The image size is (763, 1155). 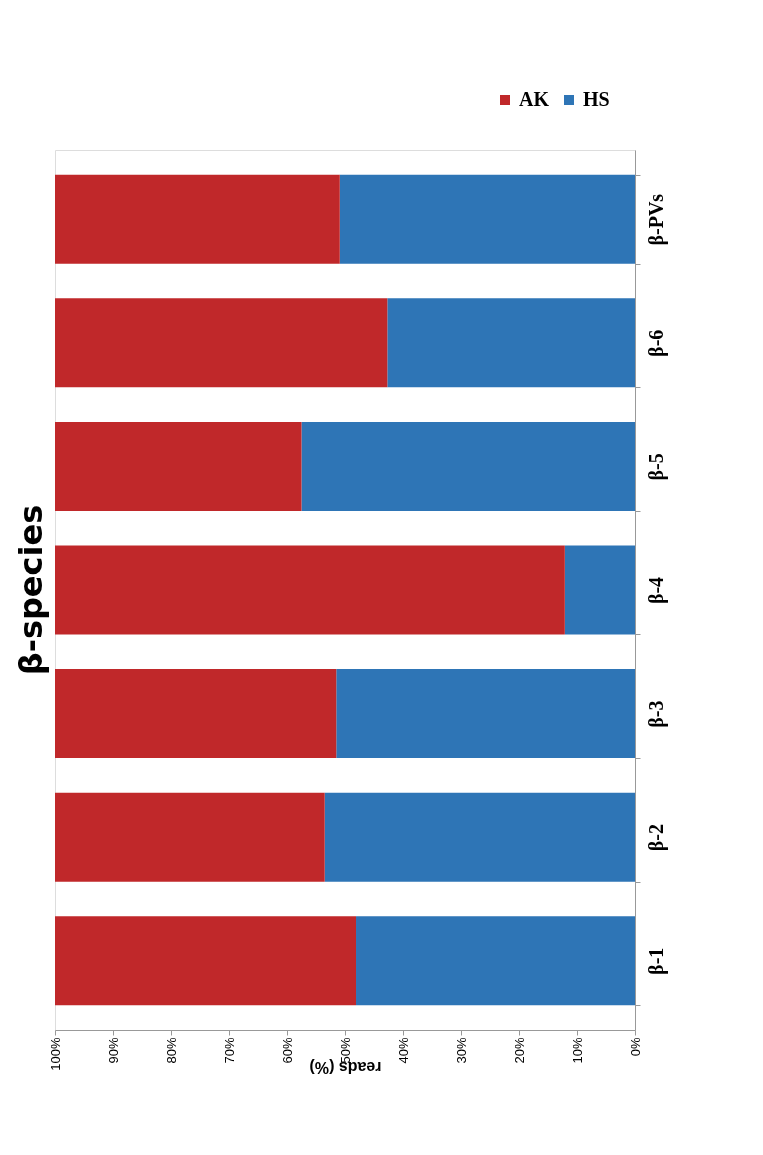 What do you see at coordinates (171, 1050) in the screenshot?
I see `x-tick-label: 80%` at bounding box center [171, 1050].